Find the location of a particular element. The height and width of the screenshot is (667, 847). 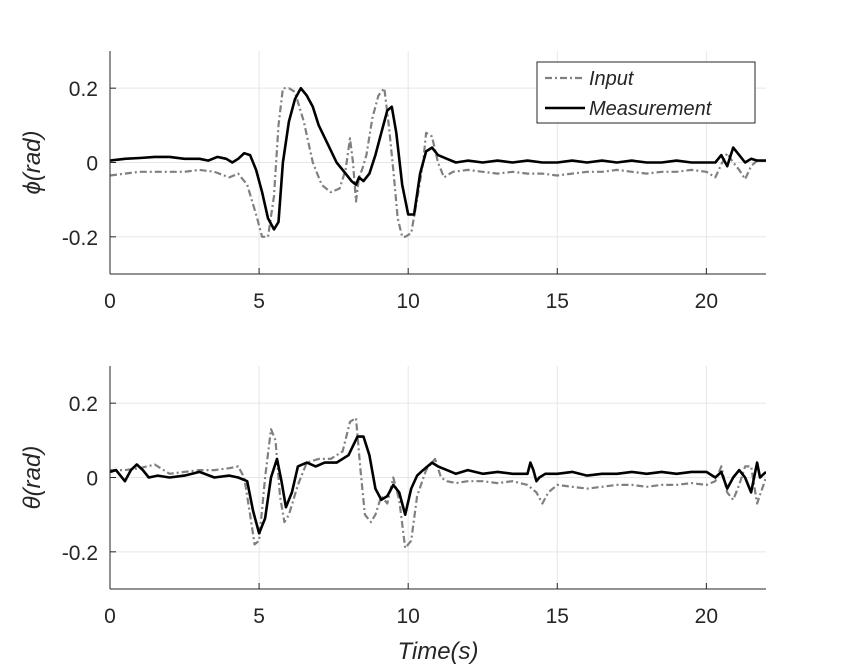

legend: Input Measurement is located at coordinates (646, 92).